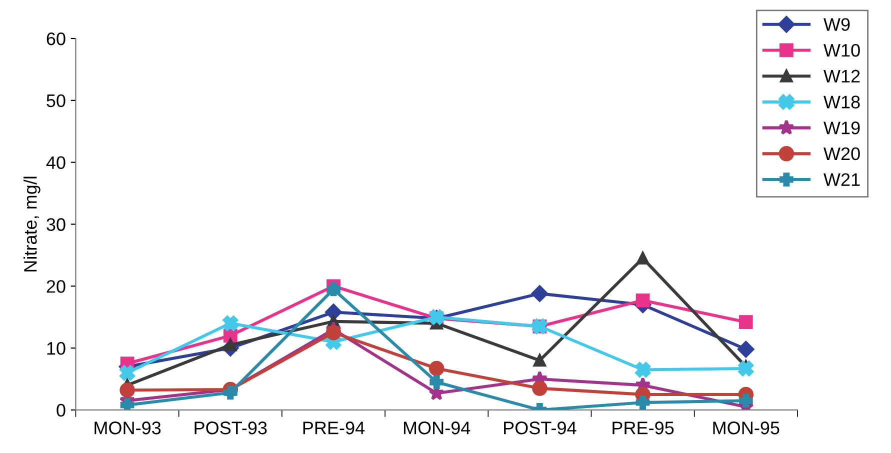  Describe the element at coordinates (127, 428) in the screenshot. I see `x-tick-label: MON-93` at that location.